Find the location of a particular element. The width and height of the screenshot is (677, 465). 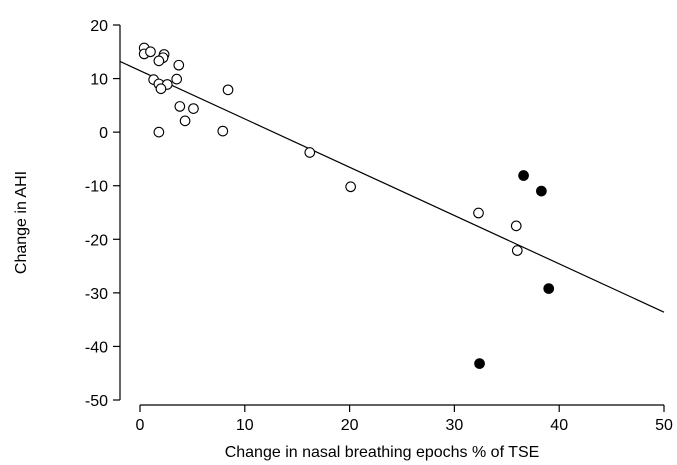

y-tick-label: -30 is located at coordinates (96, 294).